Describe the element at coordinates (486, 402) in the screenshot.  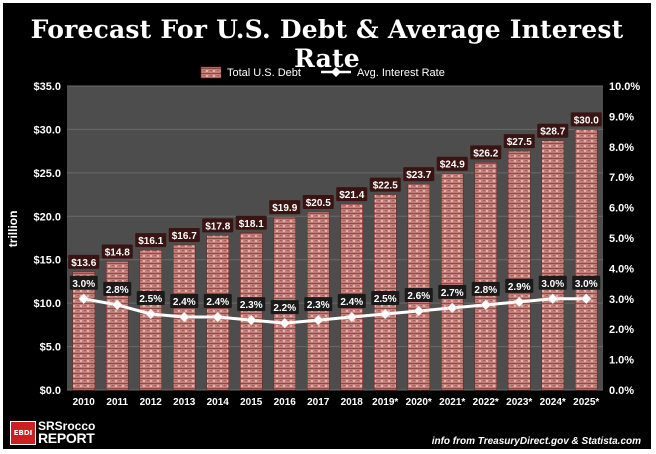
I see `x-tick-label: 2022*` at that location.